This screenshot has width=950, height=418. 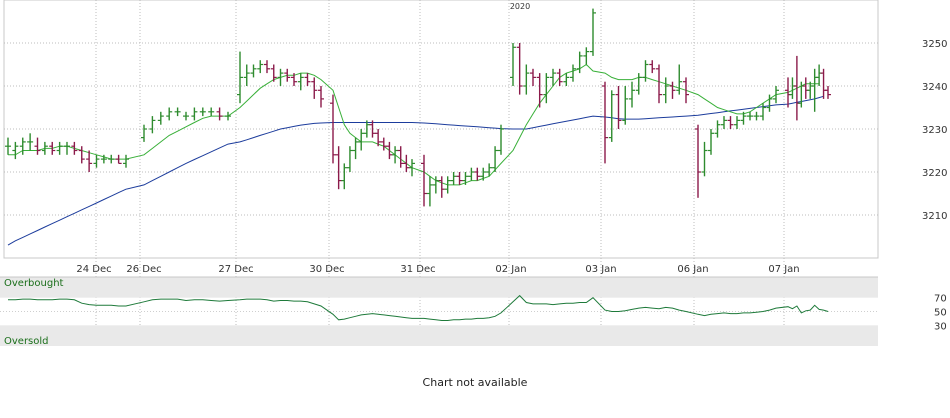 I want to click on price-axis-labels: 3210 3220 3230 3240 3250, so click(x=934, y=130).